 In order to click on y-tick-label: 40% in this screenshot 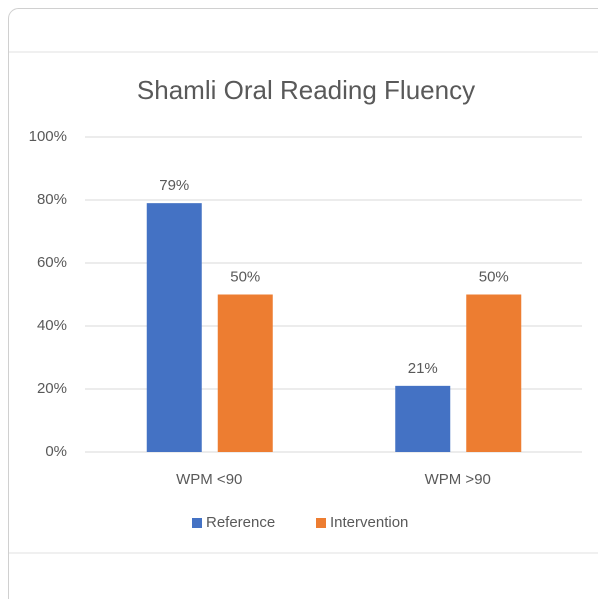, I will do `click(52, 325)`.